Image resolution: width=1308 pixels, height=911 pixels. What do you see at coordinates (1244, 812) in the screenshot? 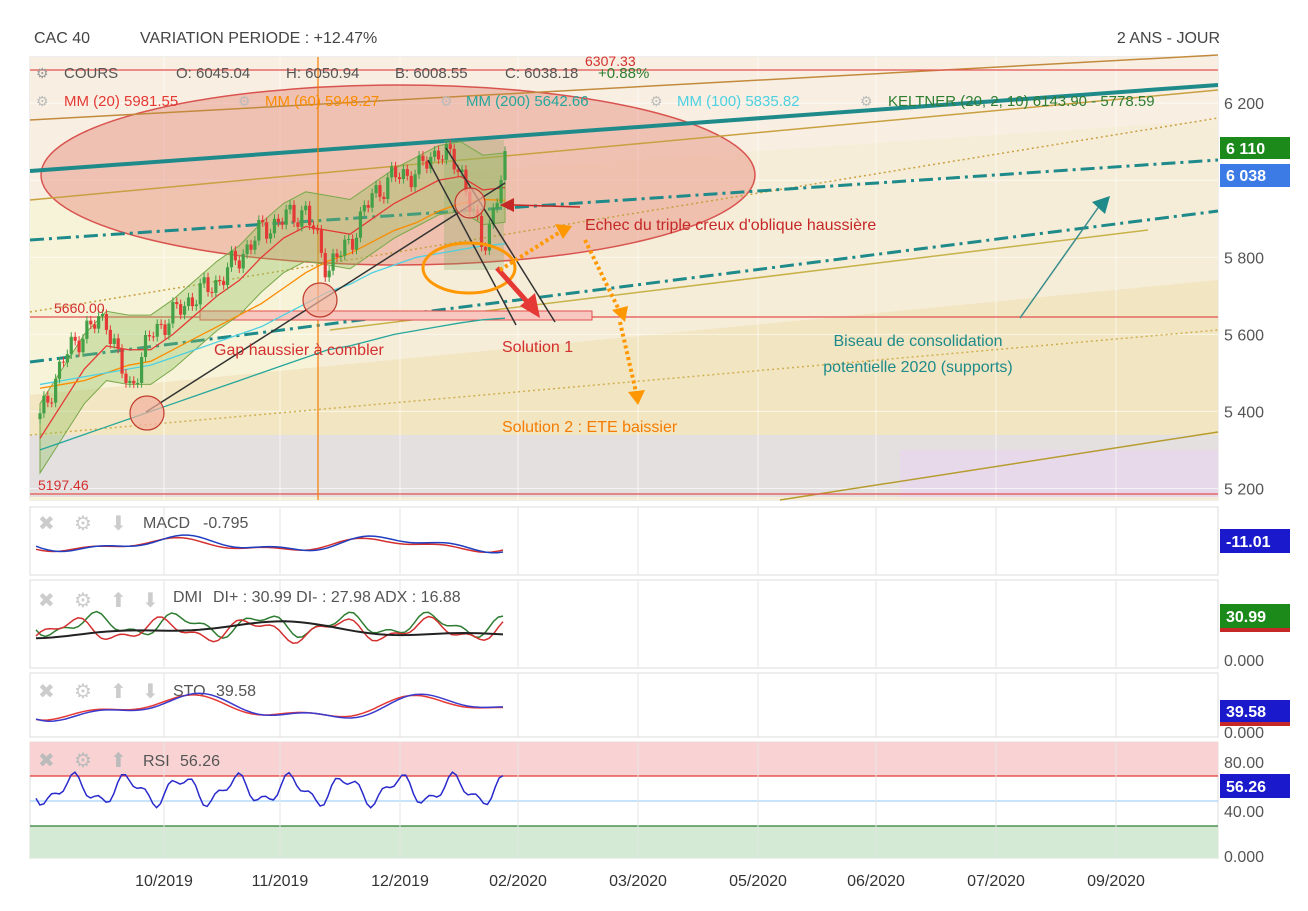
I see `rsi-axis-40: 40.00` at bounding box center [1244, 812].